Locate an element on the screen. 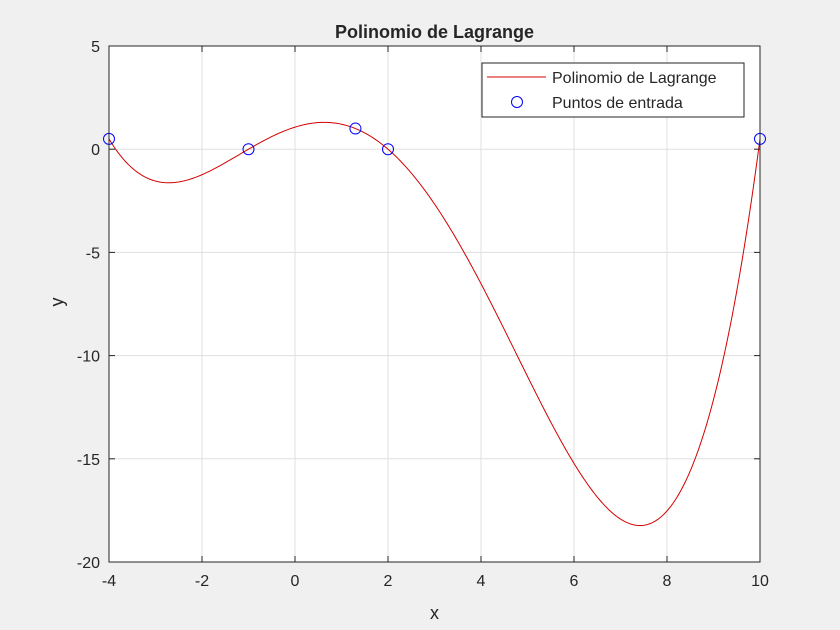 The height and width of the screenshot is (630, 840). x-tick-label: 4 is located at coordinates (481, 581).